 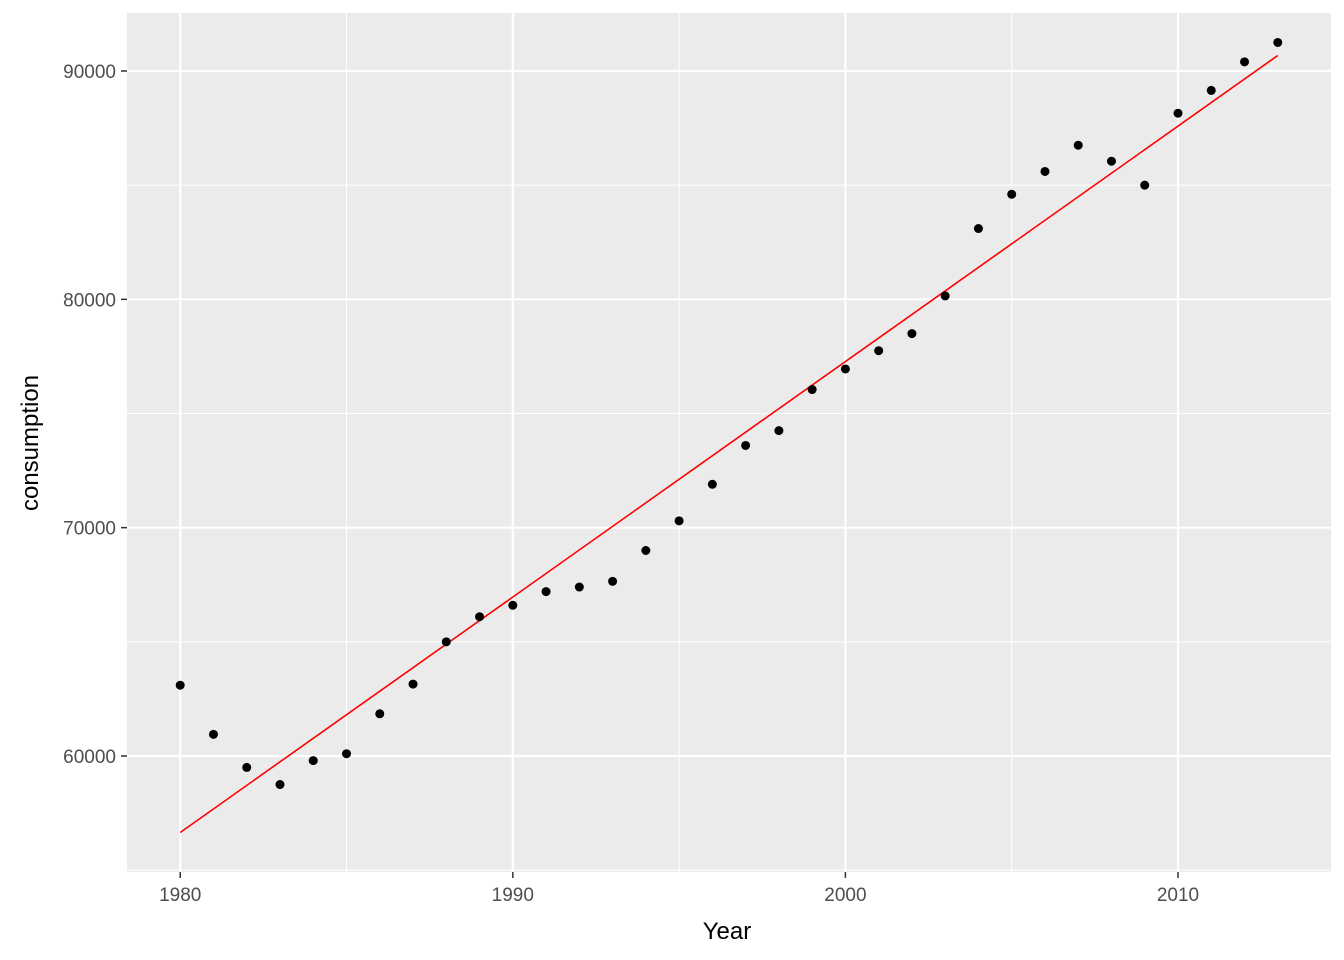 I want to click on x-tick-label: 2010, so click(x=1178, y=895).